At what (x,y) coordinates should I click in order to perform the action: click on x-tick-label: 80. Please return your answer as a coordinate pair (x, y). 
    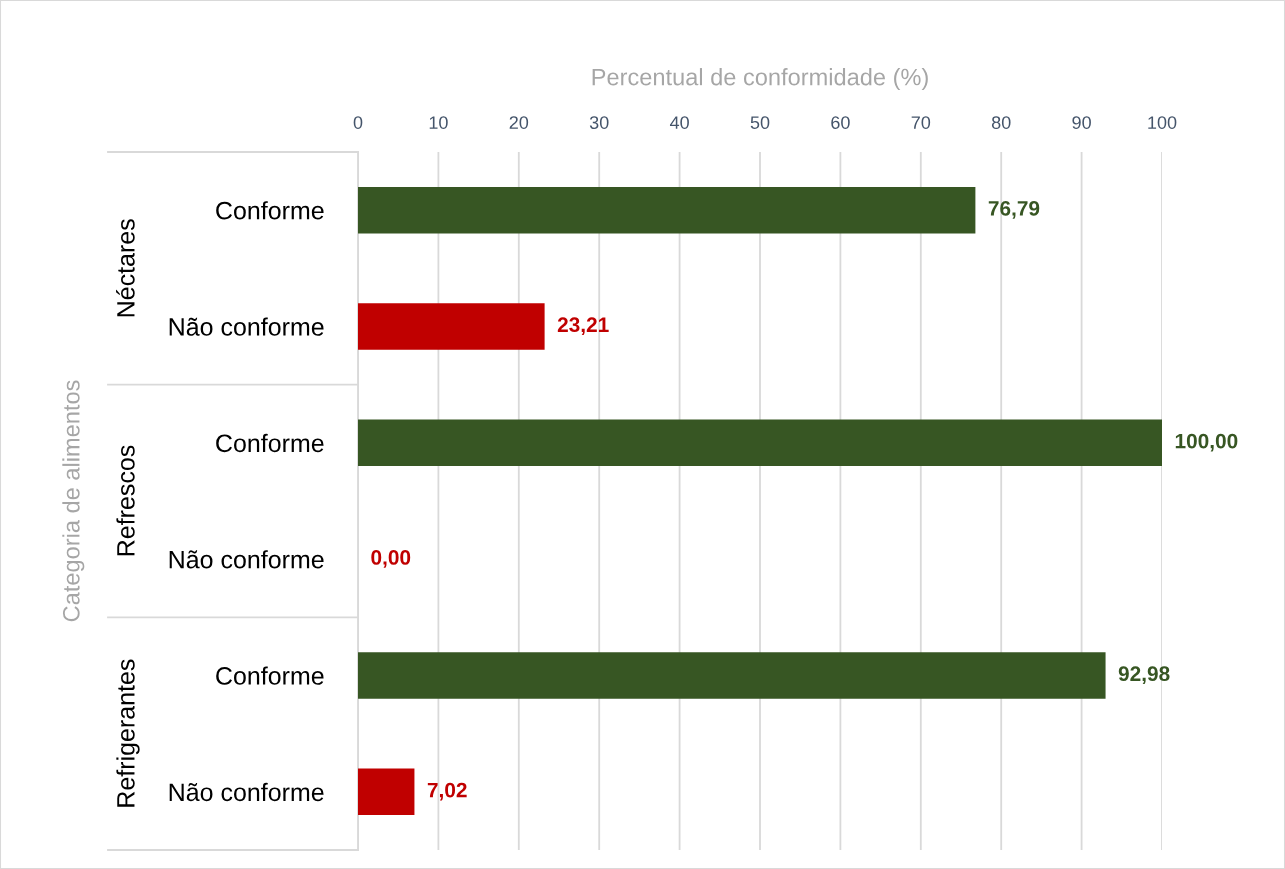
    Looking at the image, I should click on (1001, 122).